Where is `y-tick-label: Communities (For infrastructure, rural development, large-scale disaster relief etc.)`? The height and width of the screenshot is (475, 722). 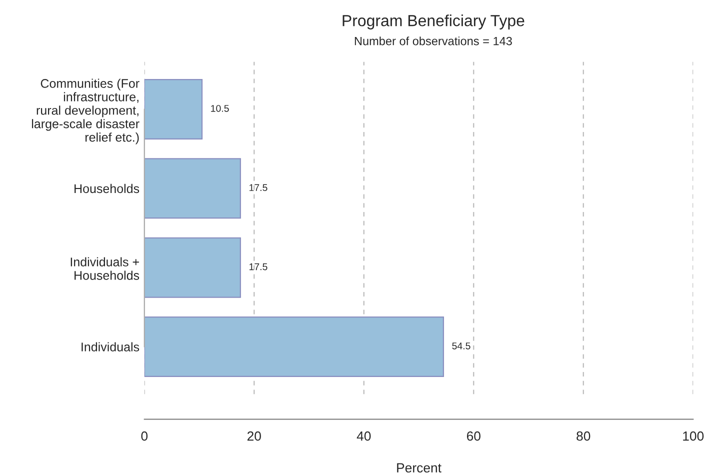 y-tick-label: Communities (For infrastructure, rural development, large-scale disaster relief etc.) is located at coordinates (86, 111).